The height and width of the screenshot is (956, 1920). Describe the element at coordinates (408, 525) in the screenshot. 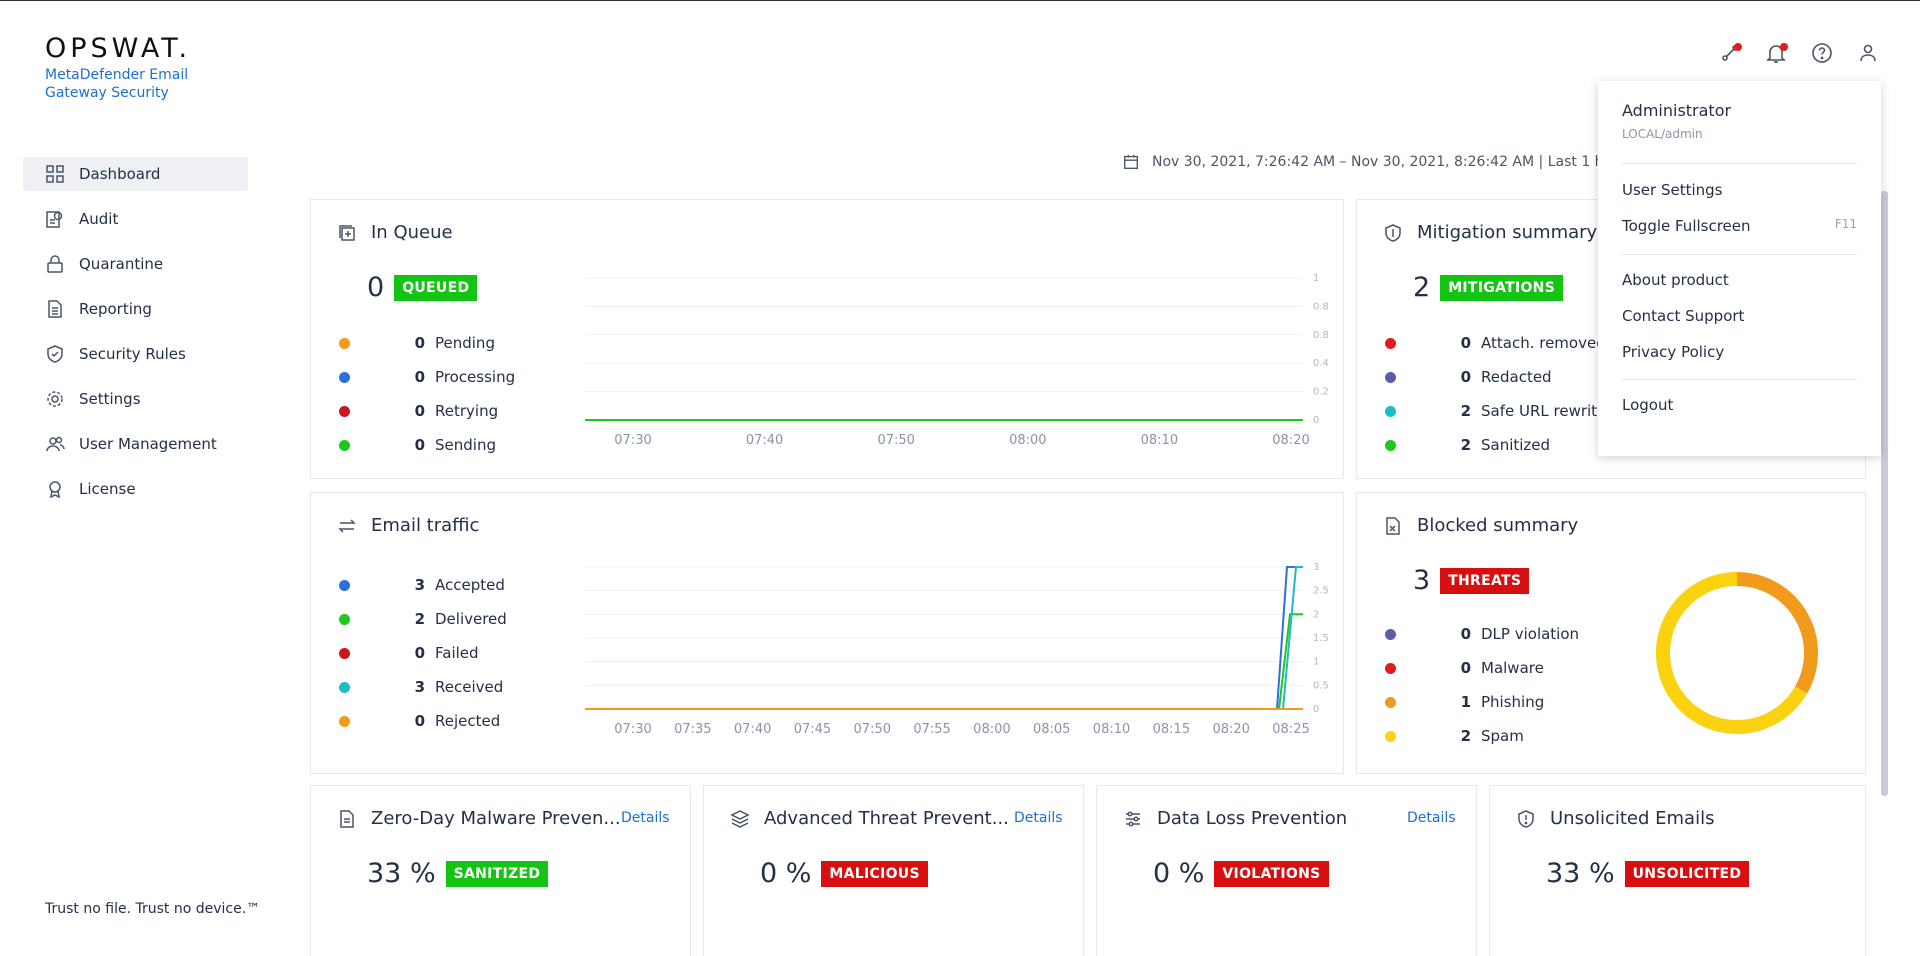

I see `card-title: Email traffic` at that location.